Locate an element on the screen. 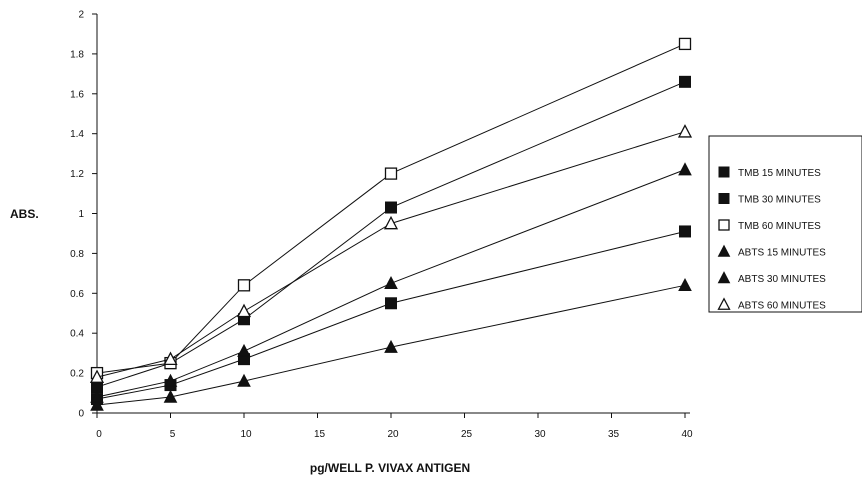 The image size is (862, 478). x-tick-label: 5 is located at coordinates (173, 434).